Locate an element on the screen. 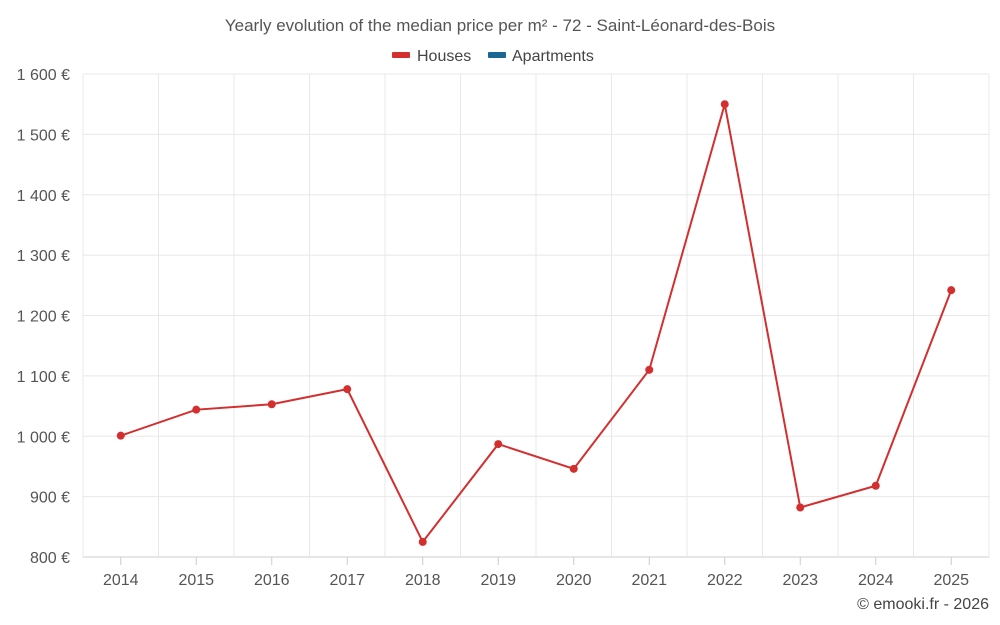 Image resolution: width=1000 pixels, height=625 pixels. x-tick-label: 2019 is located at coordinates (498, 580).